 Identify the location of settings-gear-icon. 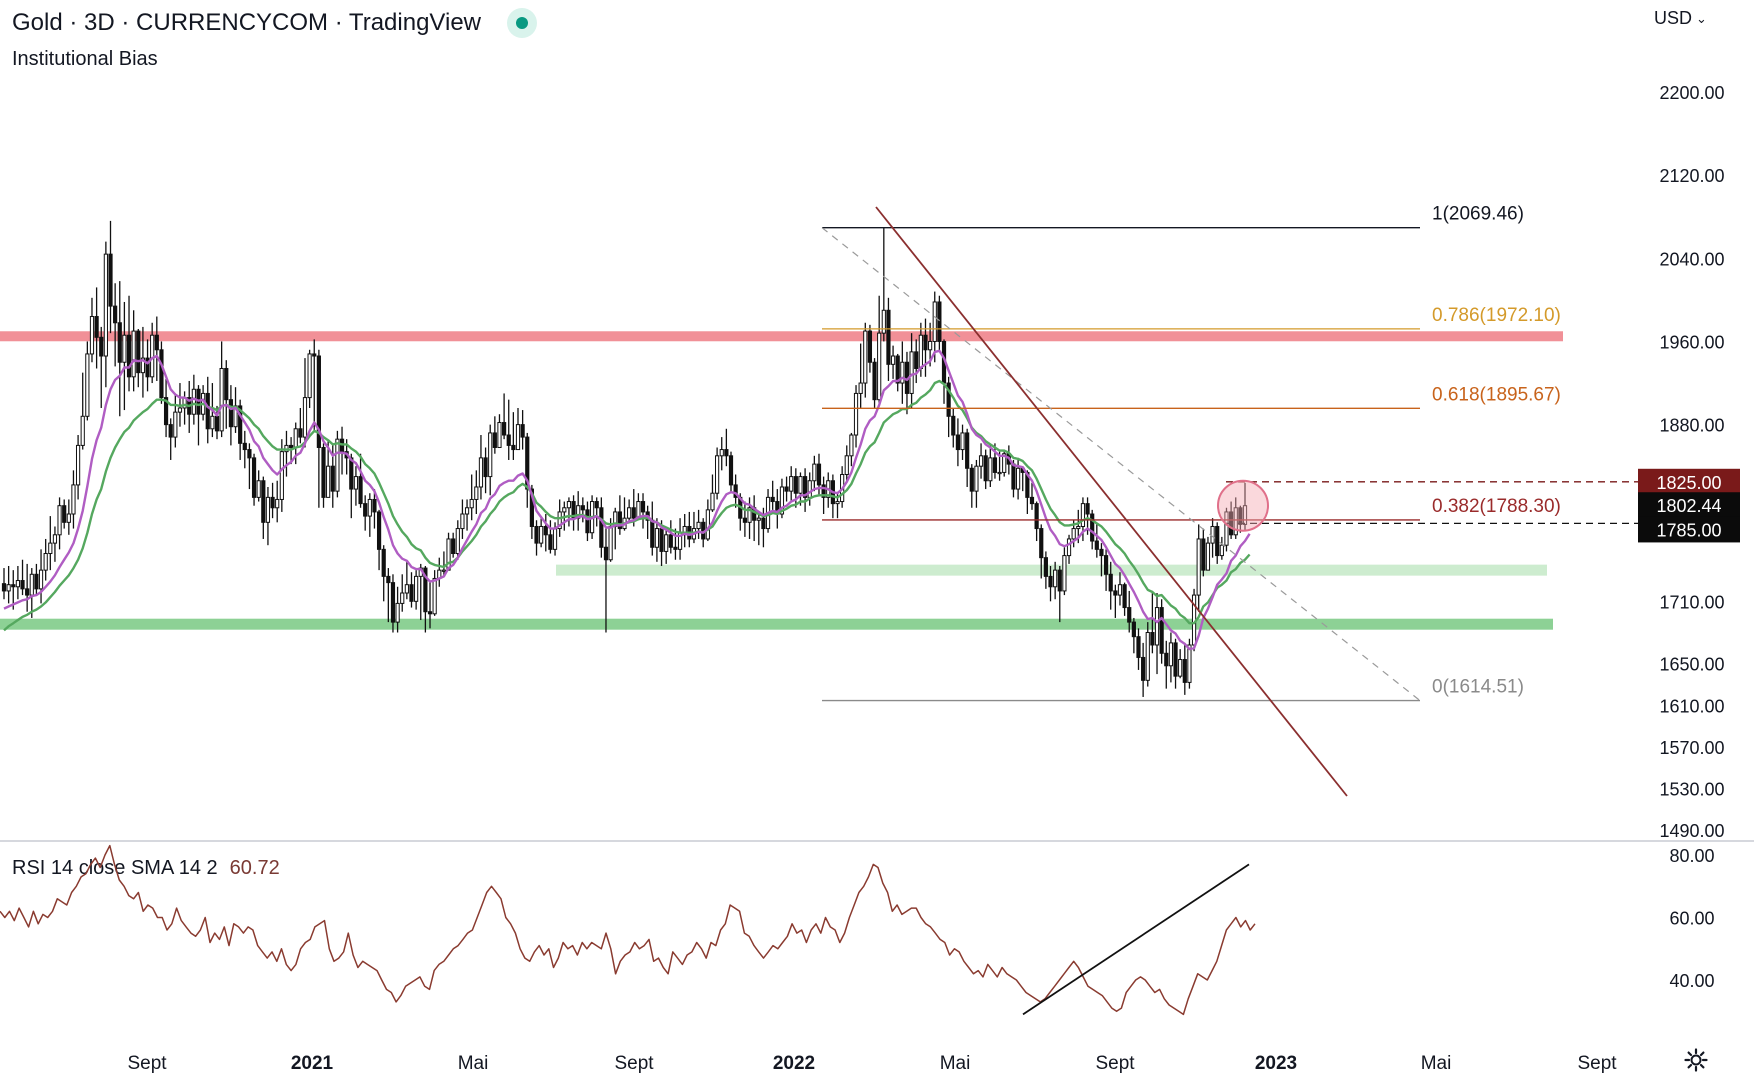
(1696, 1060).